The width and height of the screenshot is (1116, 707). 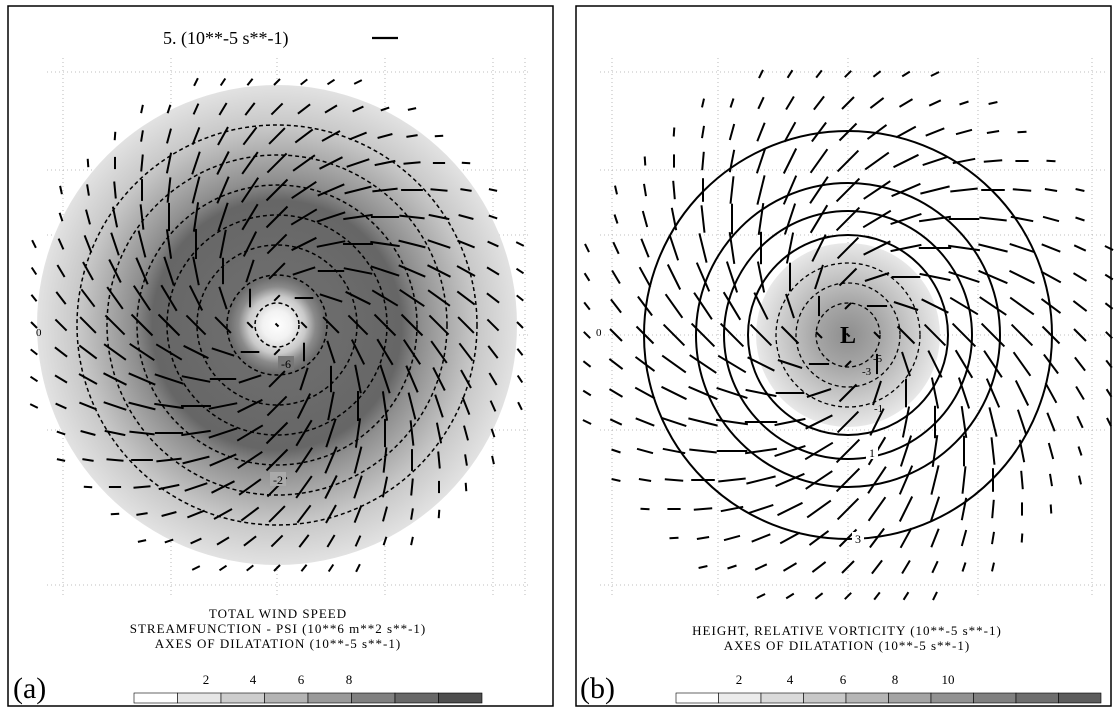 I want to click on legend-swatch, so click(x=910, y=698).